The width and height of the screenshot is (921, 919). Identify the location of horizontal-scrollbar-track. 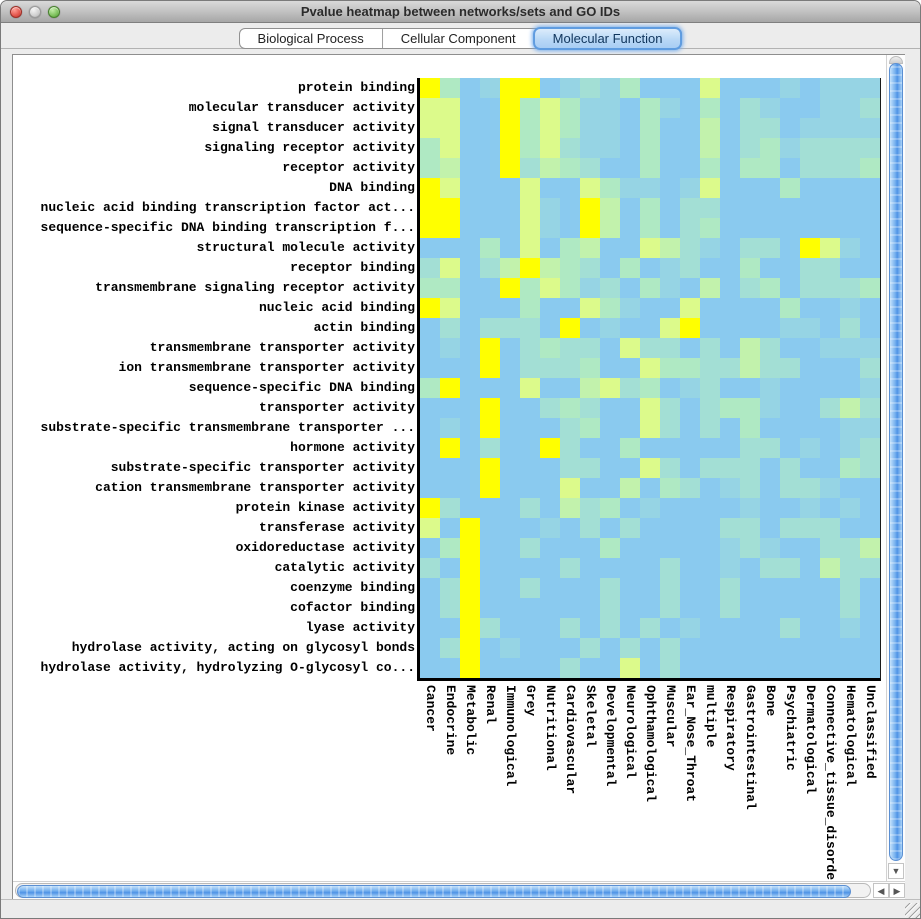
(443, 890).